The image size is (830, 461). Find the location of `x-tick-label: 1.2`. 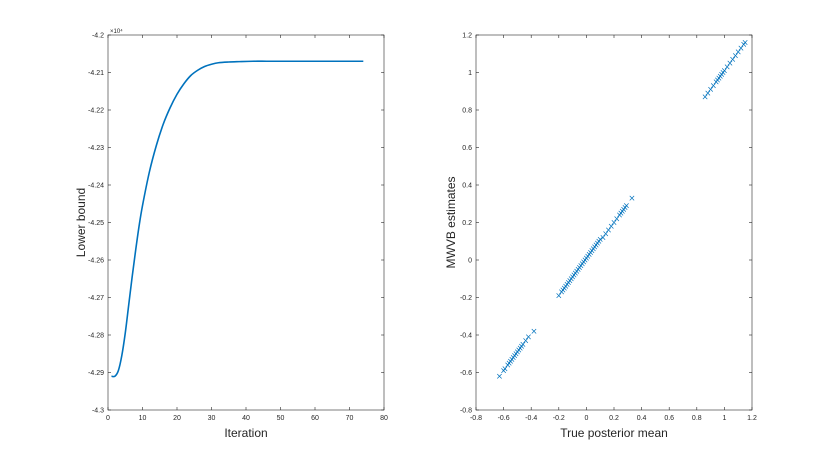

x-tick-label: 1.2 is located at coordinates (752, 418).